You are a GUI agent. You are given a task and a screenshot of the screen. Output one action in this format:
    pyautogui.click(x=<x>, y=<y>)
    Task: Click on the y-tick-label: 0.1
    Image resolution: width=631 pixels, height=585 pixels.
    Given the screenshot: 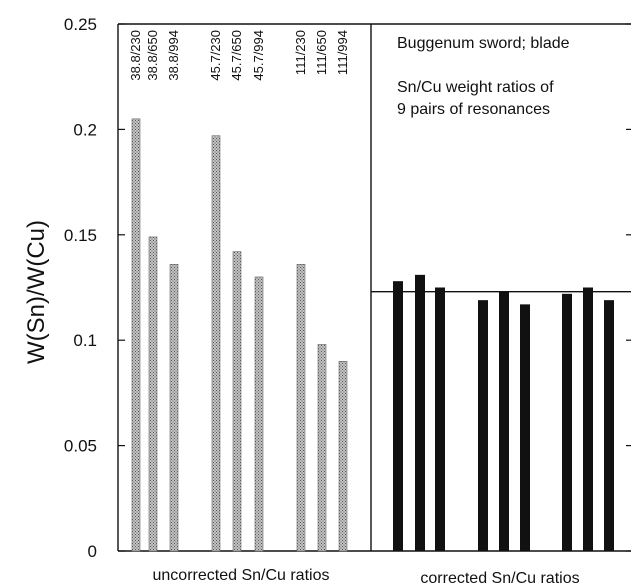 What is the action you would take?
    pyautogui.click(x=85, y=340)
    